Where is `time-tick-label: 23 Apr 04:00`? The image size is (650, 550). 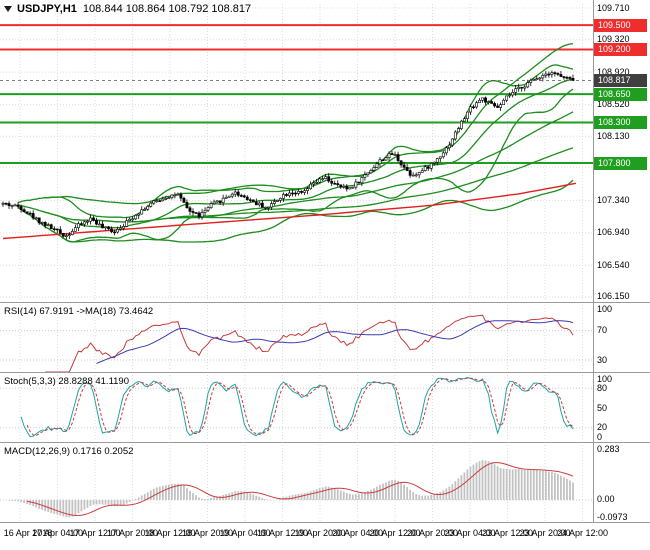
time-tick-label: 23 Apr 04:00 is located at coordinates (470, 533).